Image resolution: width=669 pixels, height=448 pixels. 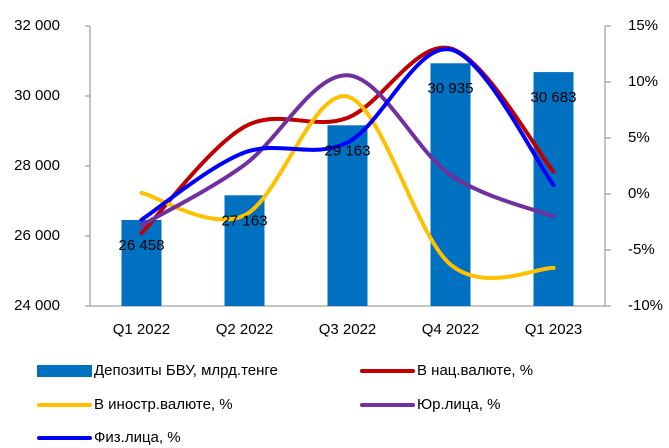 I want to click on y2-tick-label: 15%, so click(x=643, y=25).